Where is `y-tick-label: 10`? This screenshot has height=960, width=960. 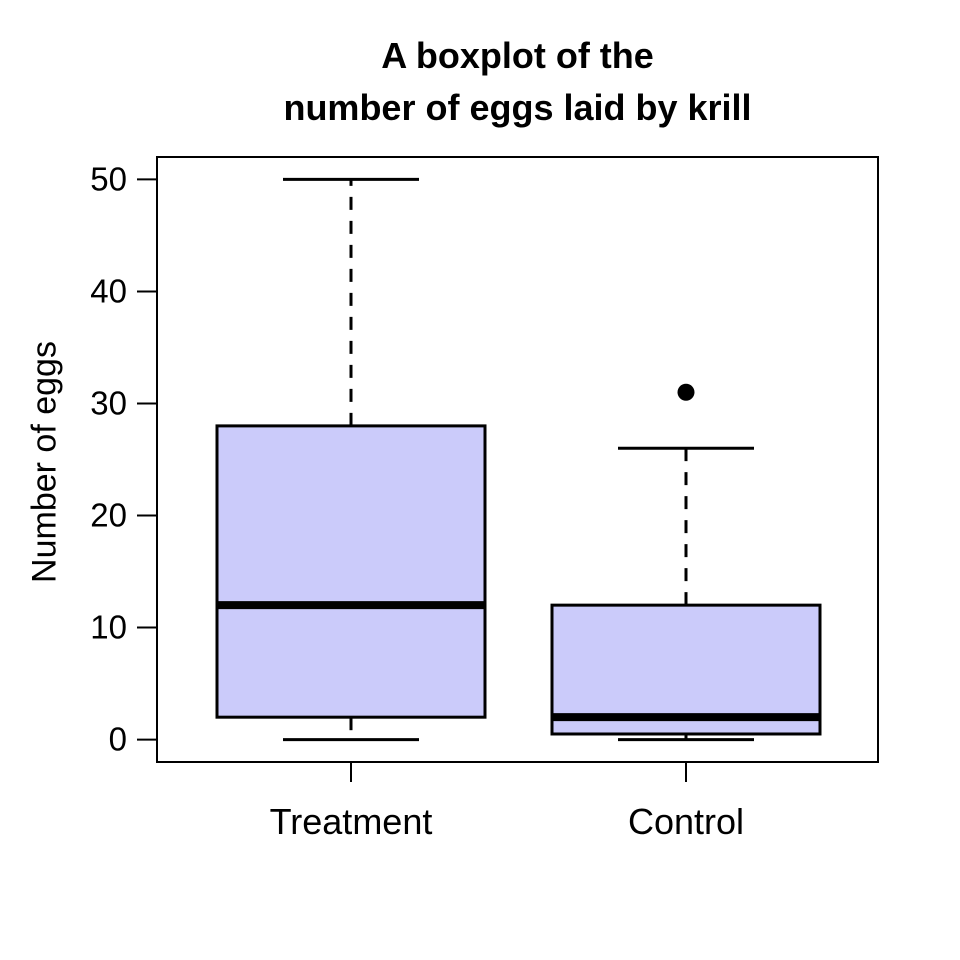
y-tick-label: 10 is located at coordinates (108, 627).